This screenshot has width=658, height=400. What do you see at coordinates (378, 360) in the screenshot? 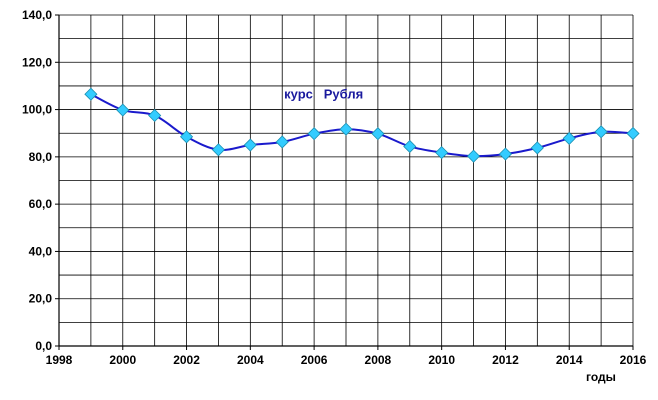
I see `x-tick-label: 2008` at bounding box center [378, 360].